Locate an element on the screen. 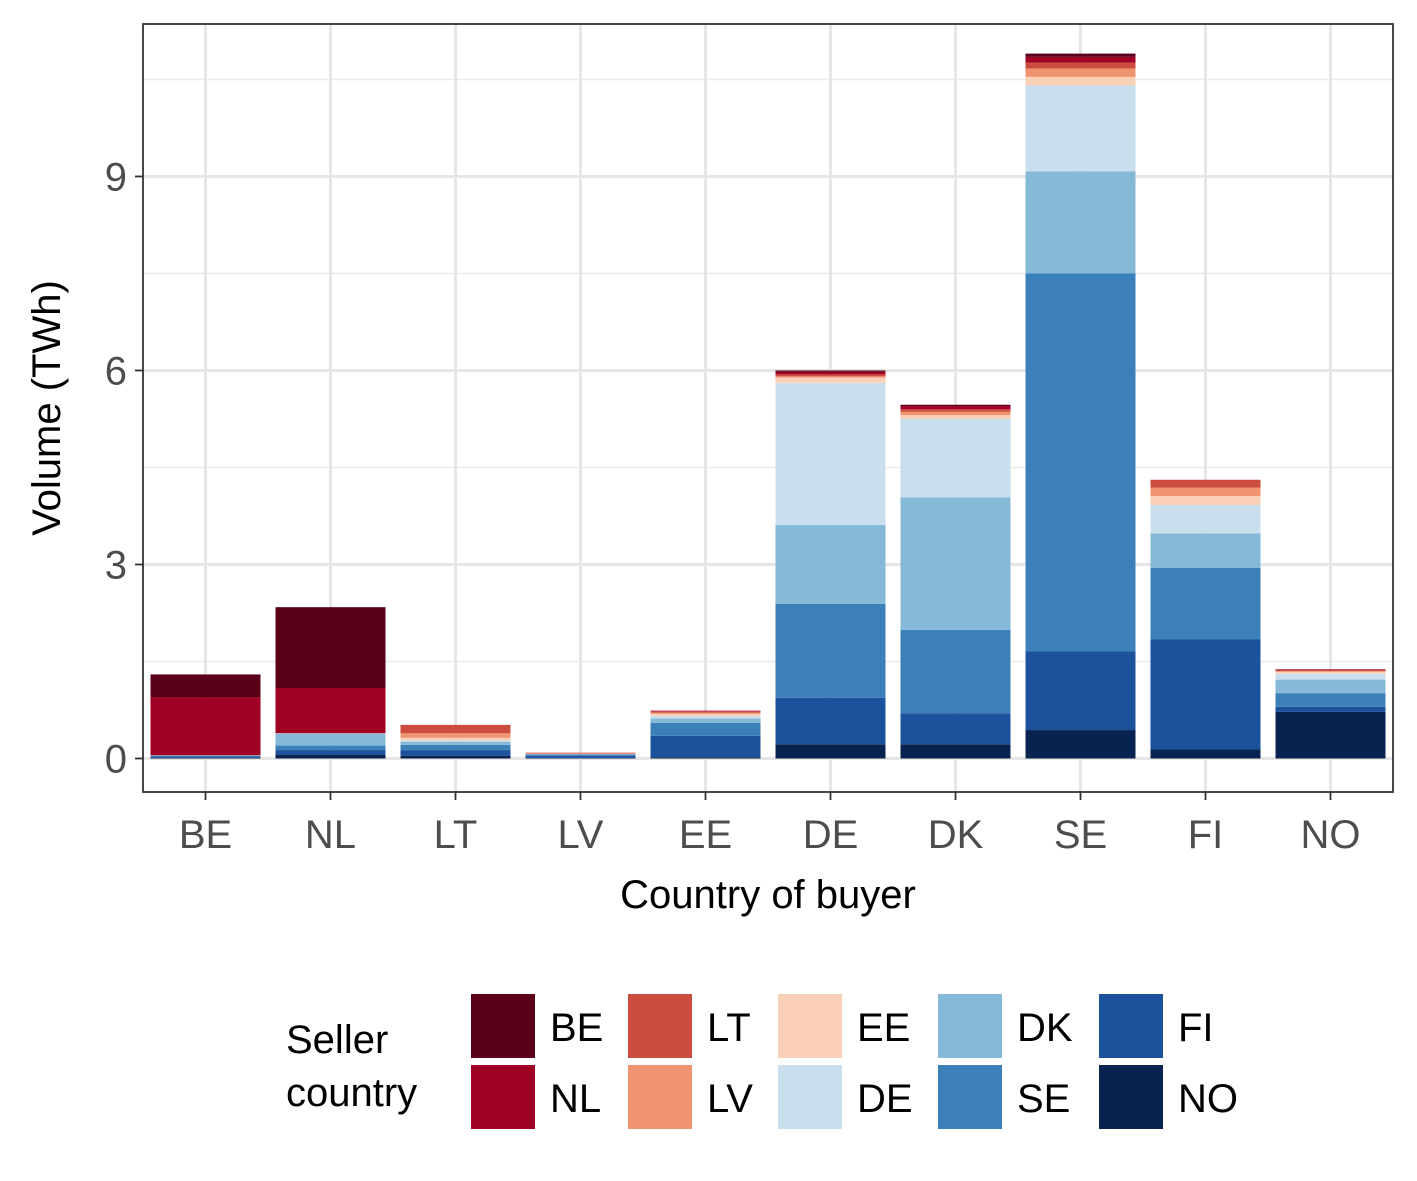 The image size is (1417, 1181). legend-item-be: BE is located at coordinates (536, 1026).